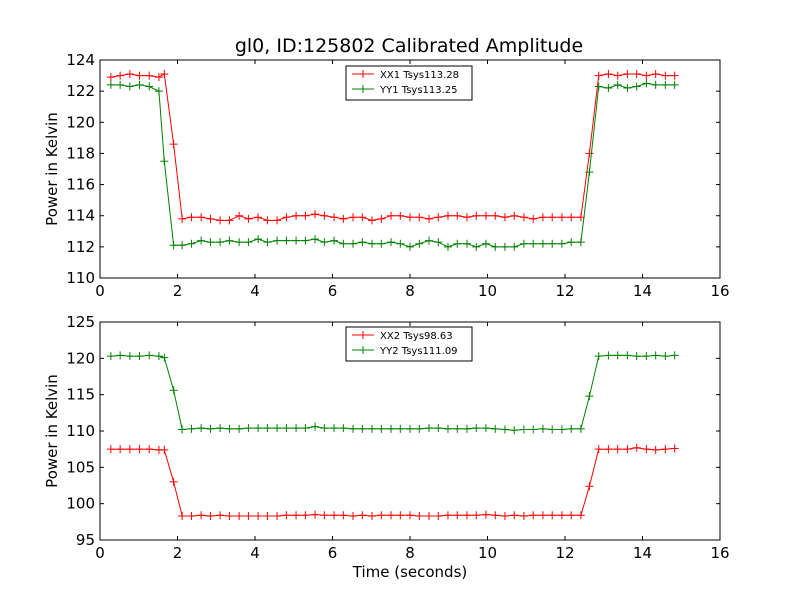  I want to click on x-tick-label: 14, so click(642, 291).